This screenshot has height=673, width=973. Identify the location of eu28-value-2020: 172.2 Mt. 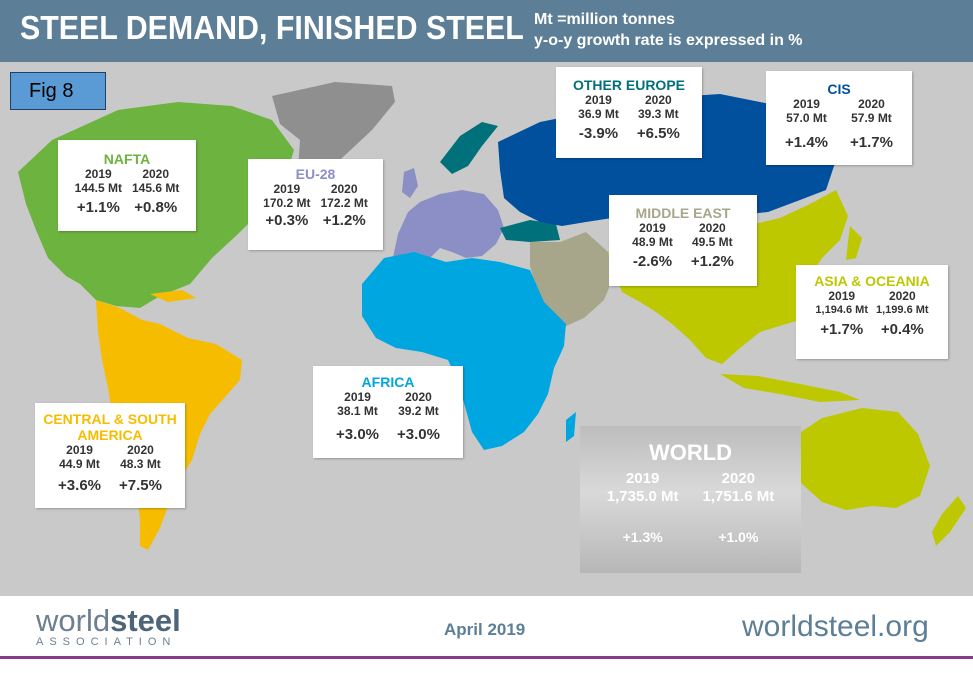
(344, 203).